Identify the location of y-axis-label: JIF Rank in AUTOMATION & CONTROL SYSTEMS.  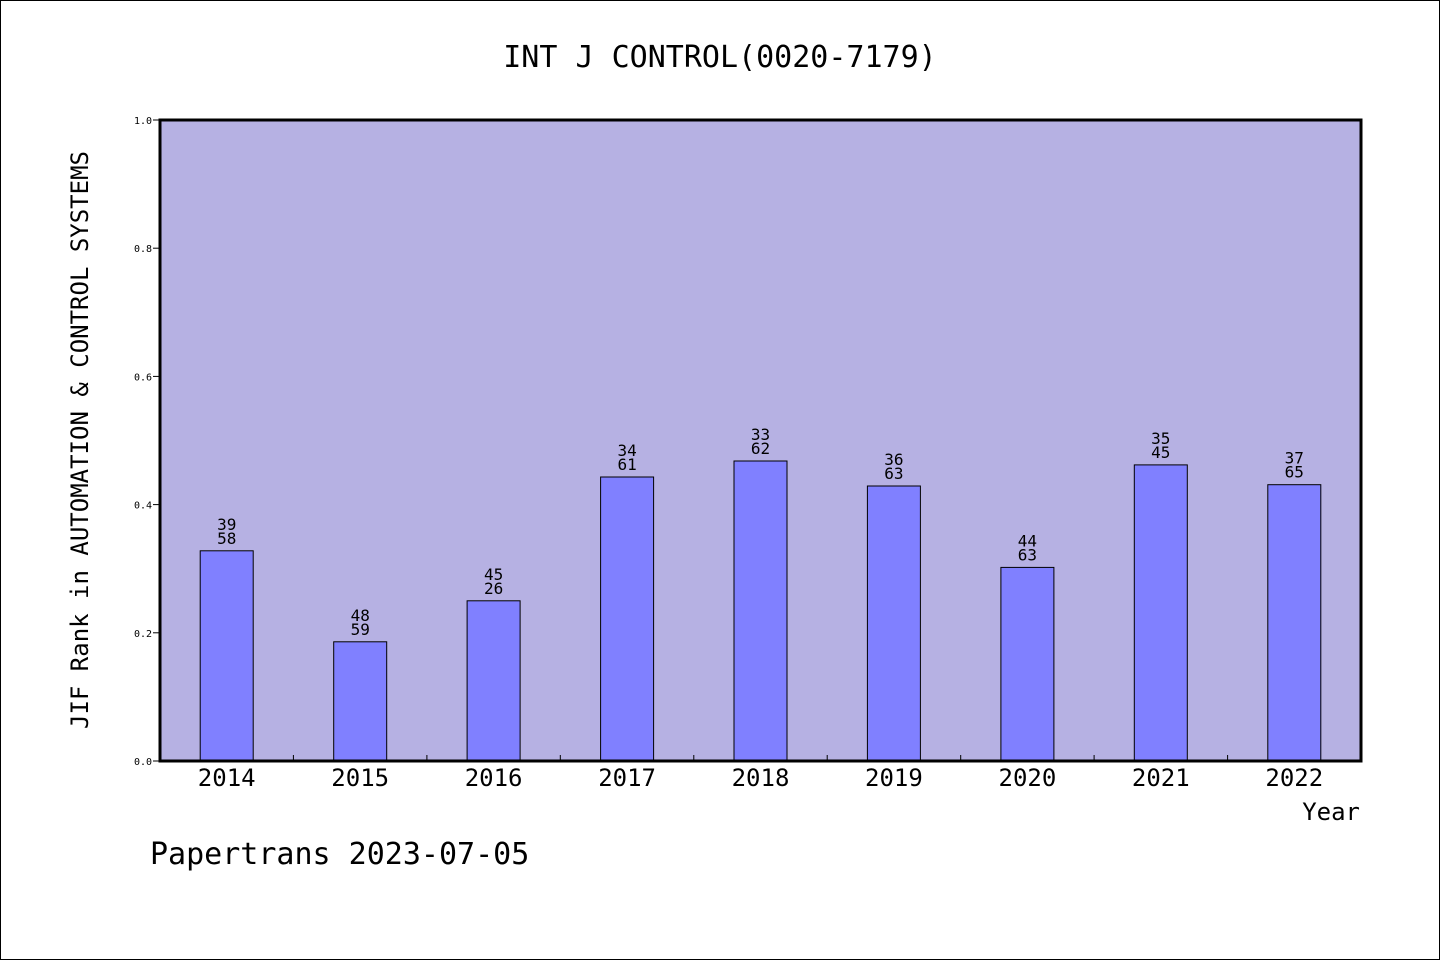
(80, 440).